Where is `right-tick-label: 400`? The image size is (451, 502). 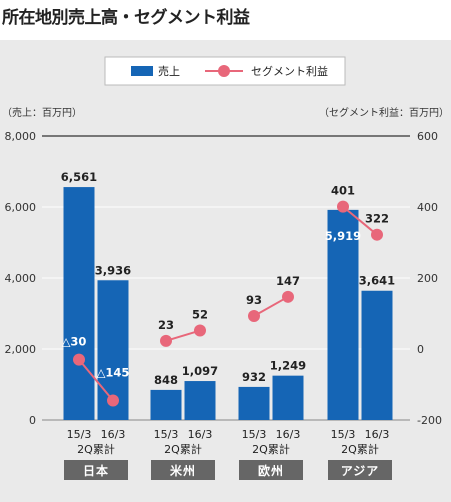 right-tick-label: 400 is located at coordinates (427, 207).